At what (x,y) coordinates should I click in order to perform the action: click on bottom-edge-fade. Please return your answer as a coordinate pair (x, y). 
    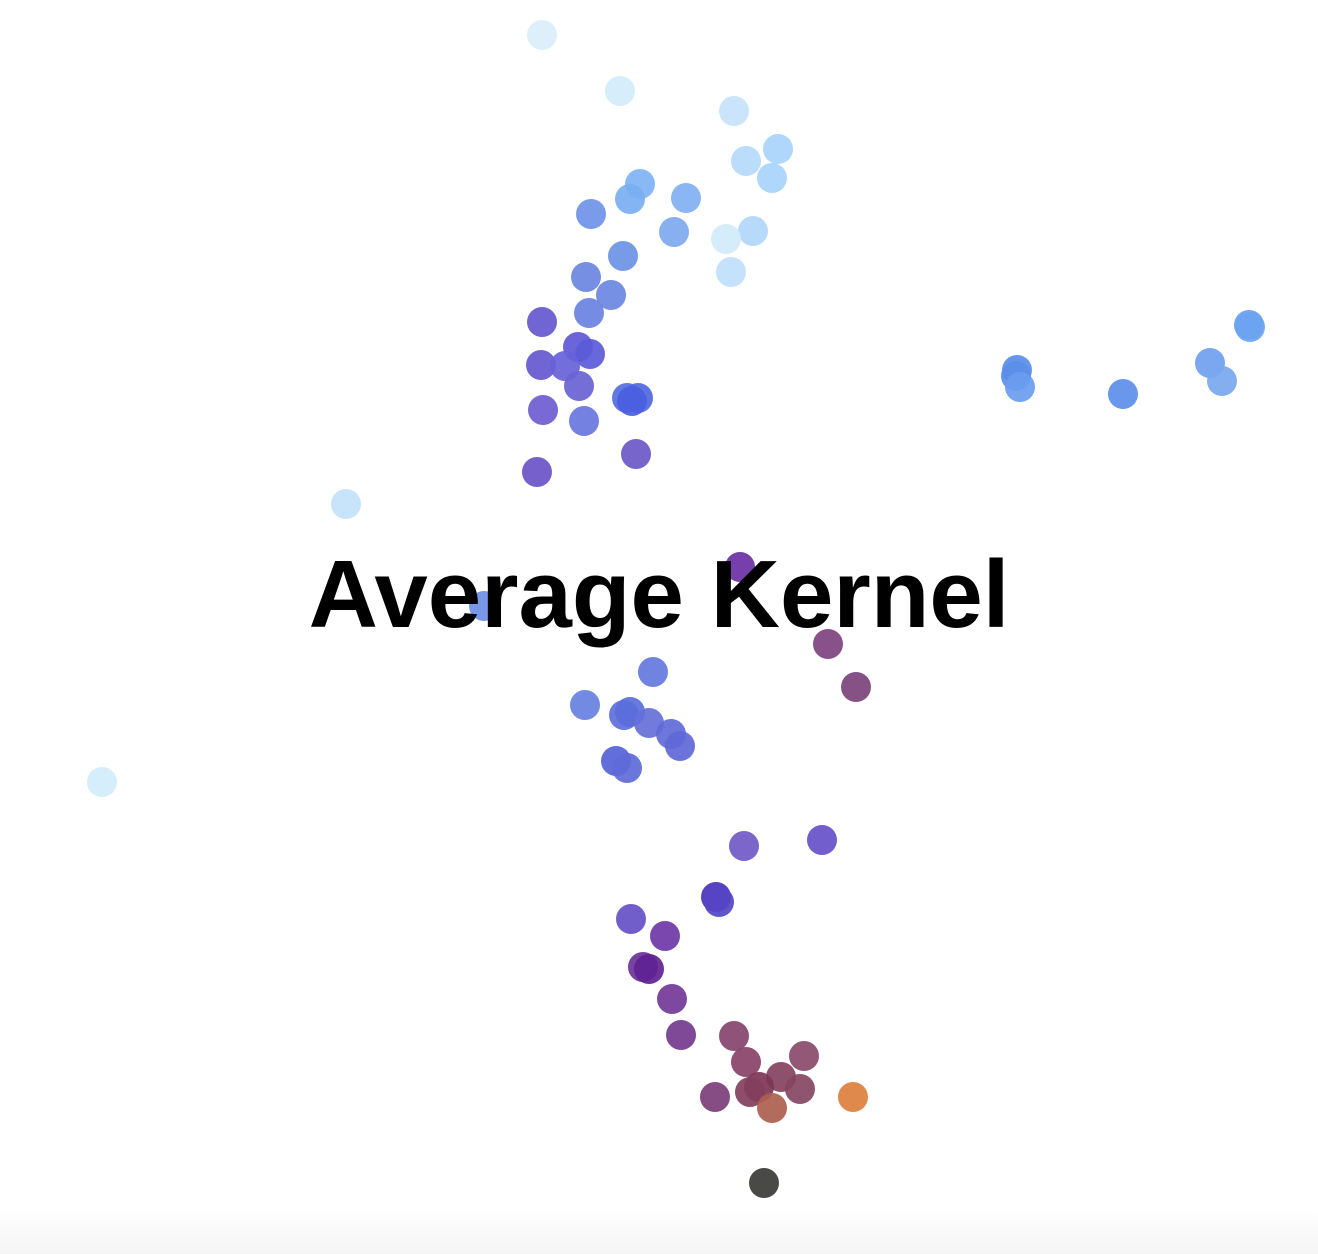
    Looking at the image, I should click on (659, 1232).